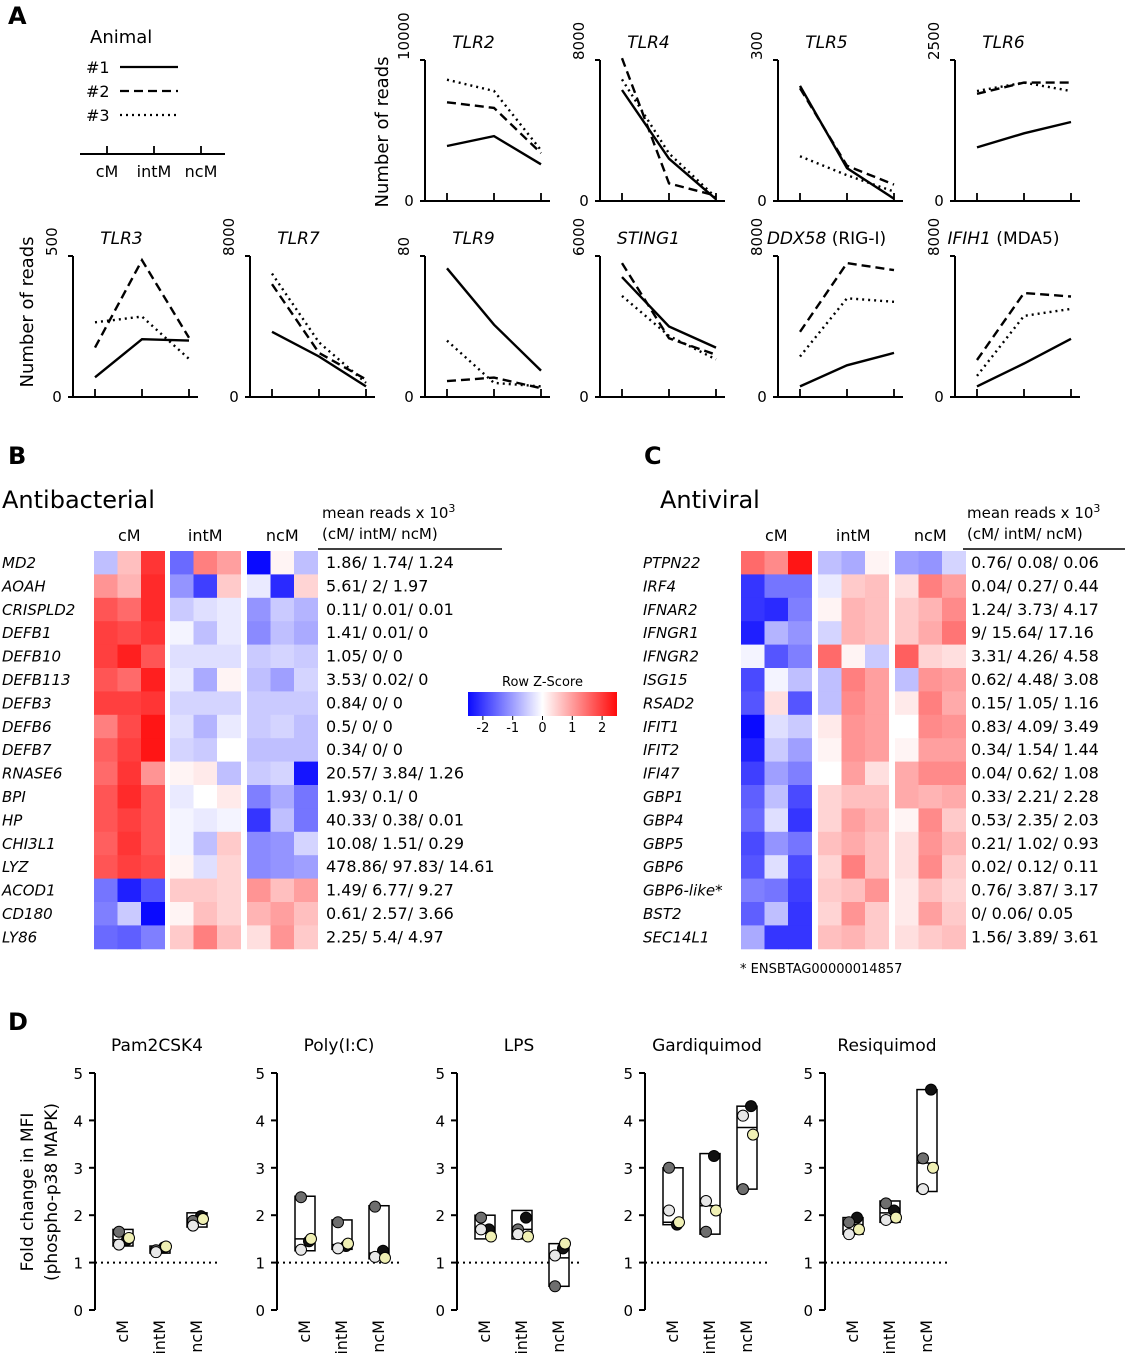 This screenshot has height=1353, width=1125. What do you see at coordinates (372, 796) in the screenshot?
I see `mean-reads-value: 1.93/ 0.1/ 0` at bounding box center [372, 796].